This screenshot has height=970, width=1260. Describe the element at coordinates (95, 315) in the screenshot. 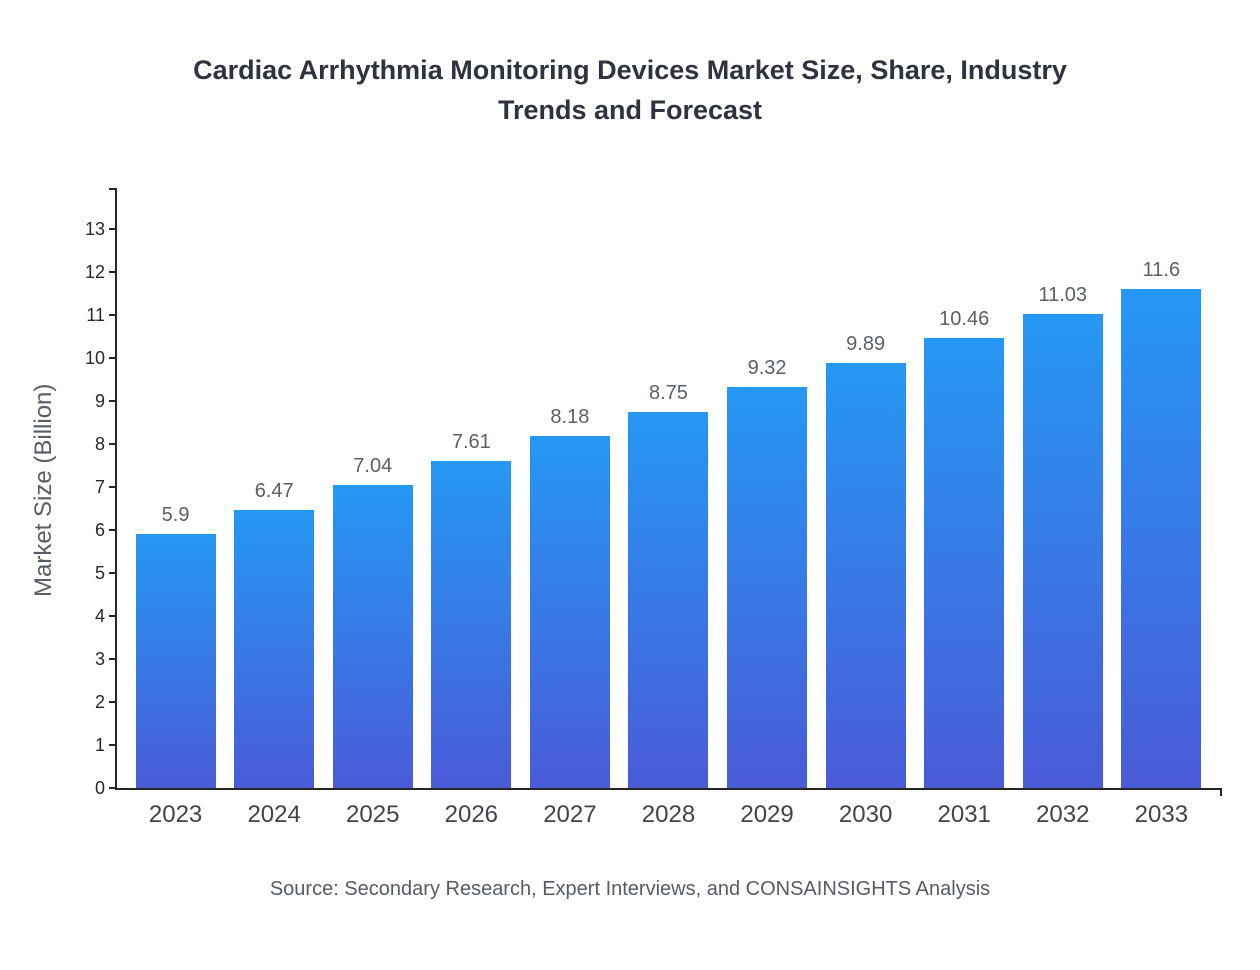

I see `y-tick-label: 11` at that location.